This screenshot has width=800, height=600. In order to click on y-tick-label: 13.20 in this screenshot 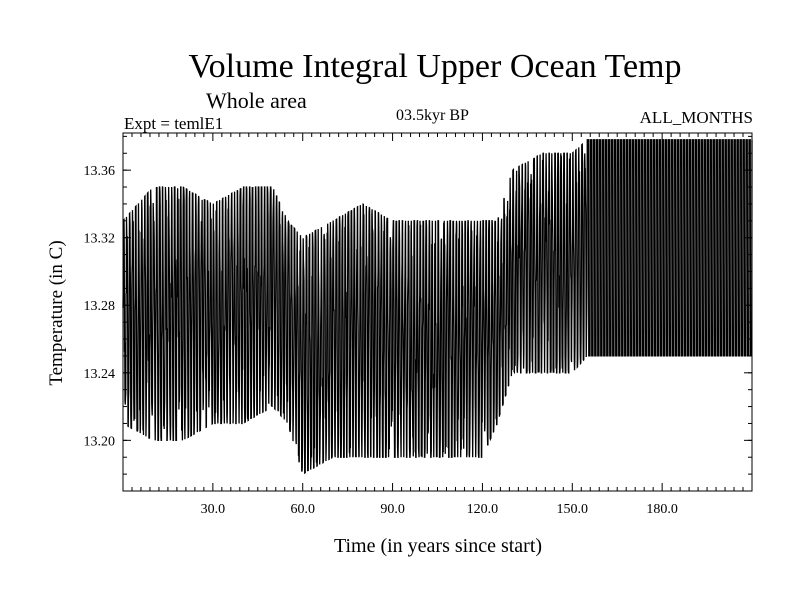, I will do `click(100, 441)`.